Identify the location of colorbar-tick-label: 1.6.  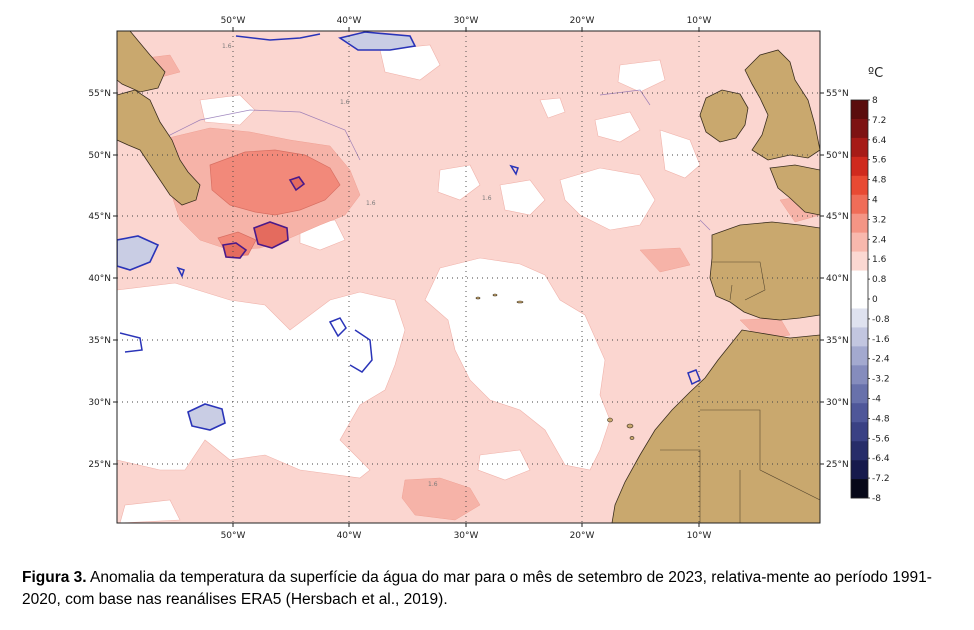
(879, 260).